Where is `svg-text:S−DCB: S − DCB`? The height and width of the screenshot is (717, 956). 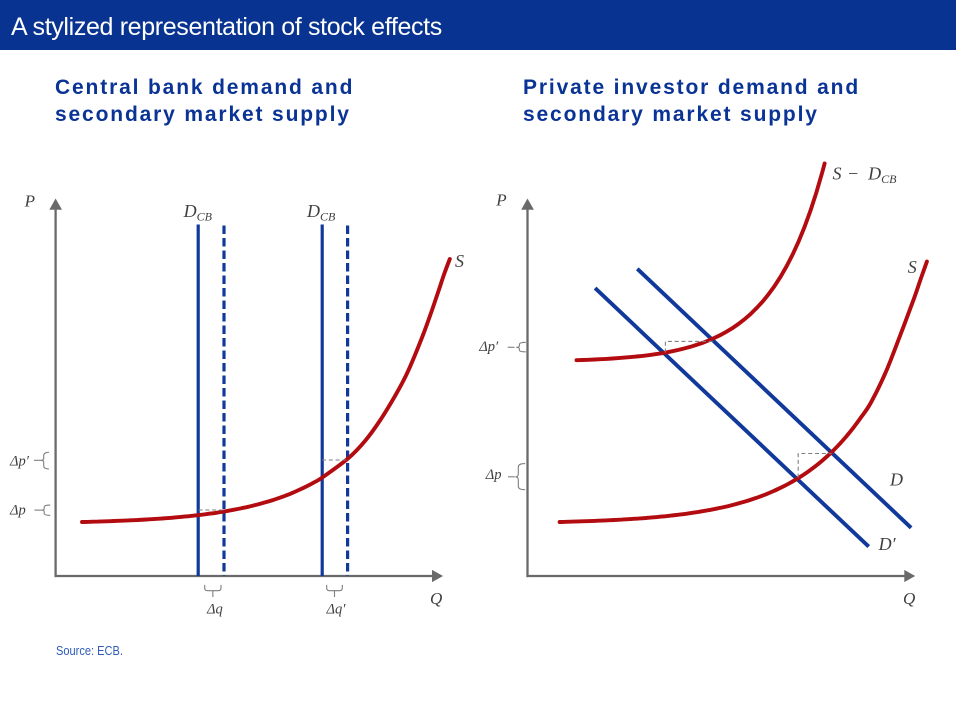 svg-text:S−DCB: S − DCB is located at coordinates (865, 175).